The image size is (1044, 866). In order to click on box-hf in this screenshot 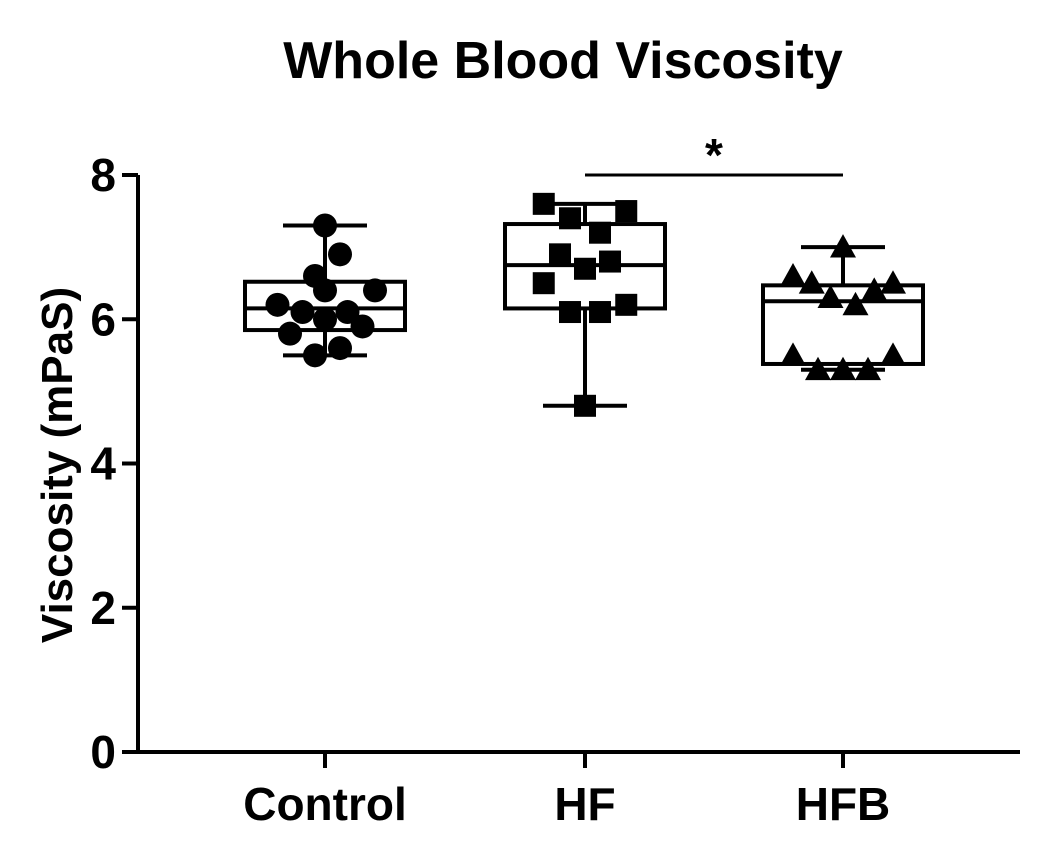, I will do `click(585, 304)`.